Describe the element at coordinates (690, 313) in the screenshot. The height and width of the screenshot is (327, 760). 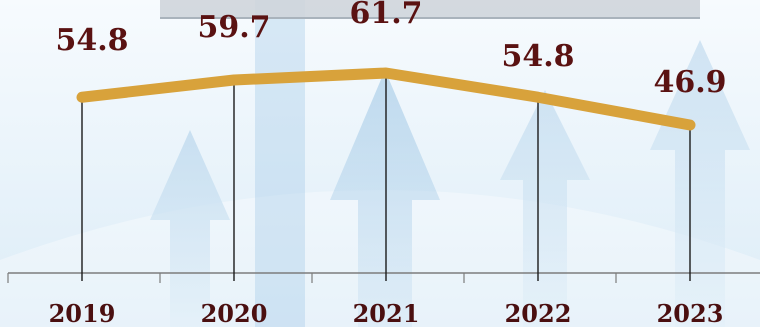
I see `x-tick-label: 2023` at that location.